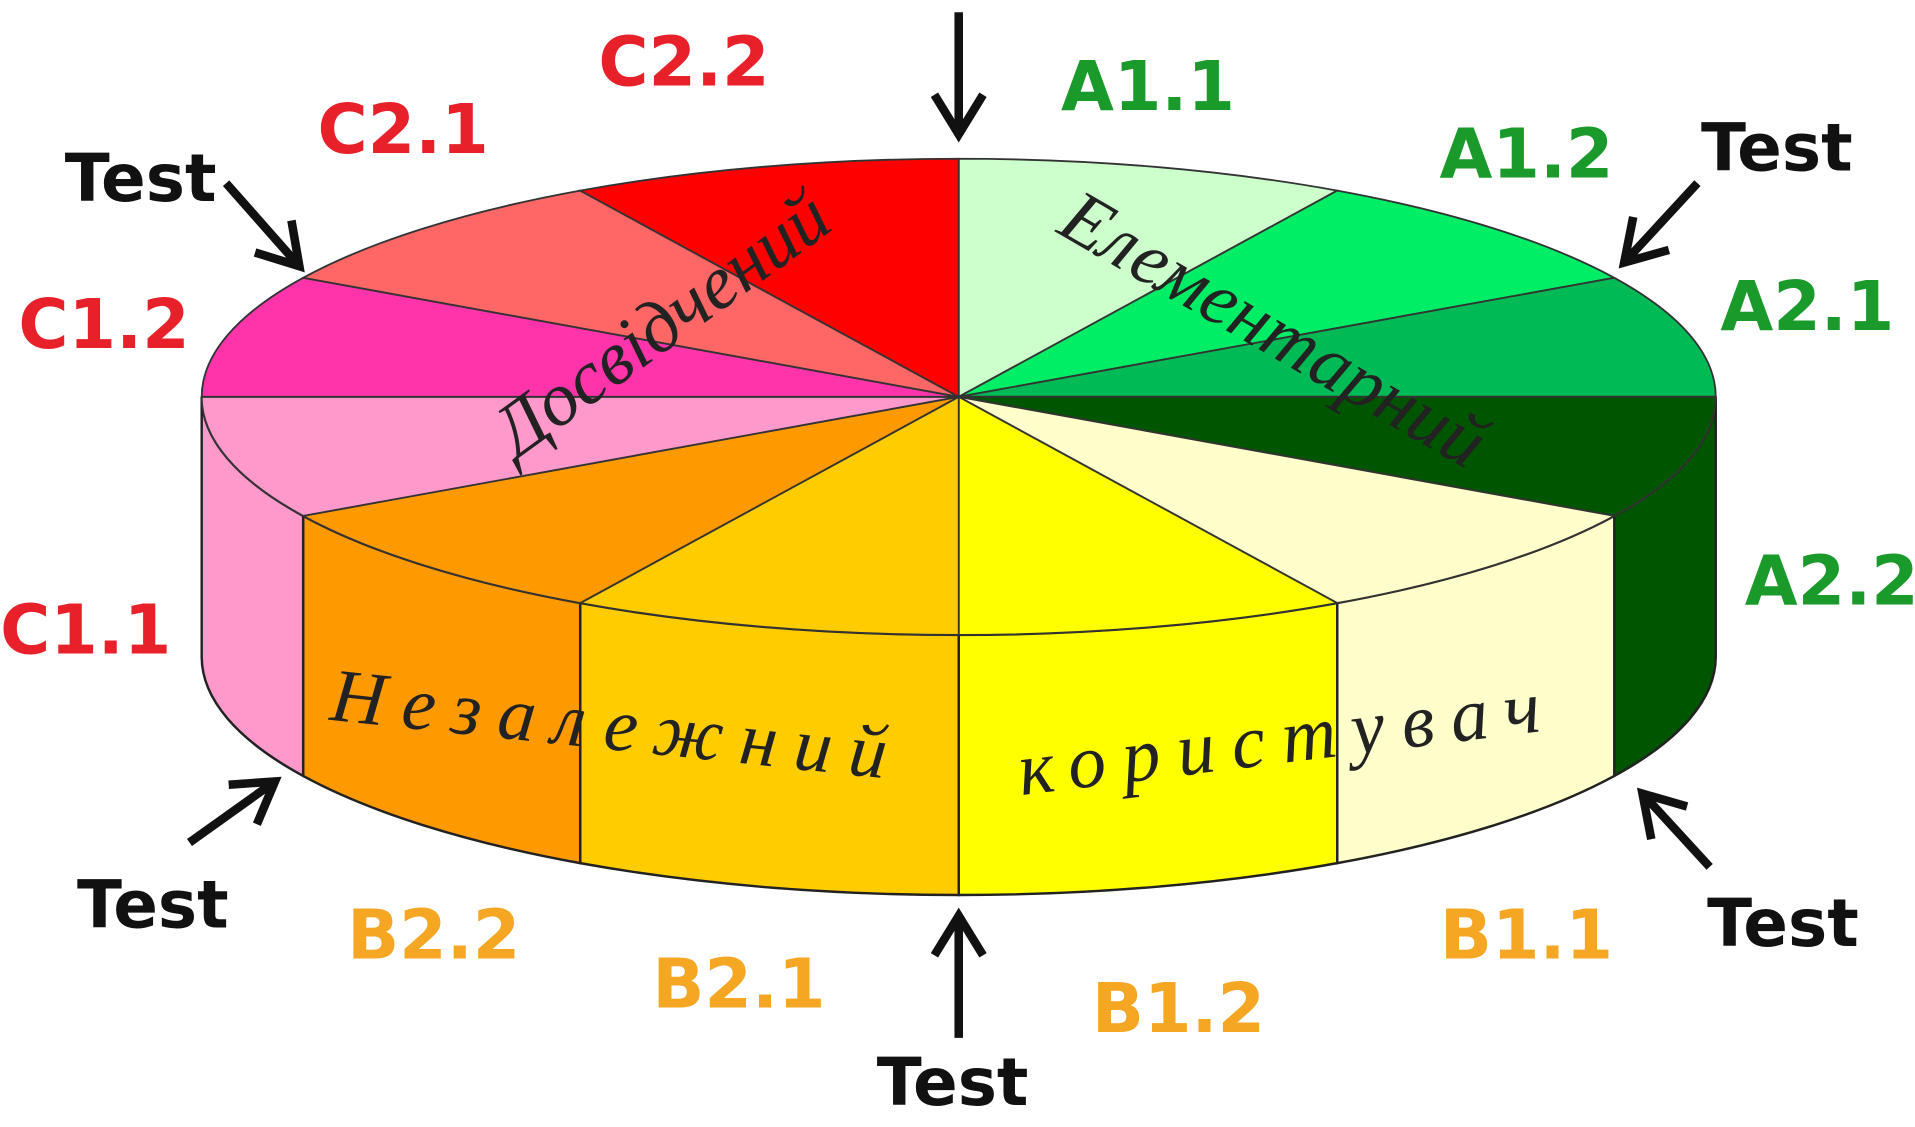 This screenshot has height=1127, width=1915. I want to click on segment-label: C2.2, so click(683, 63).